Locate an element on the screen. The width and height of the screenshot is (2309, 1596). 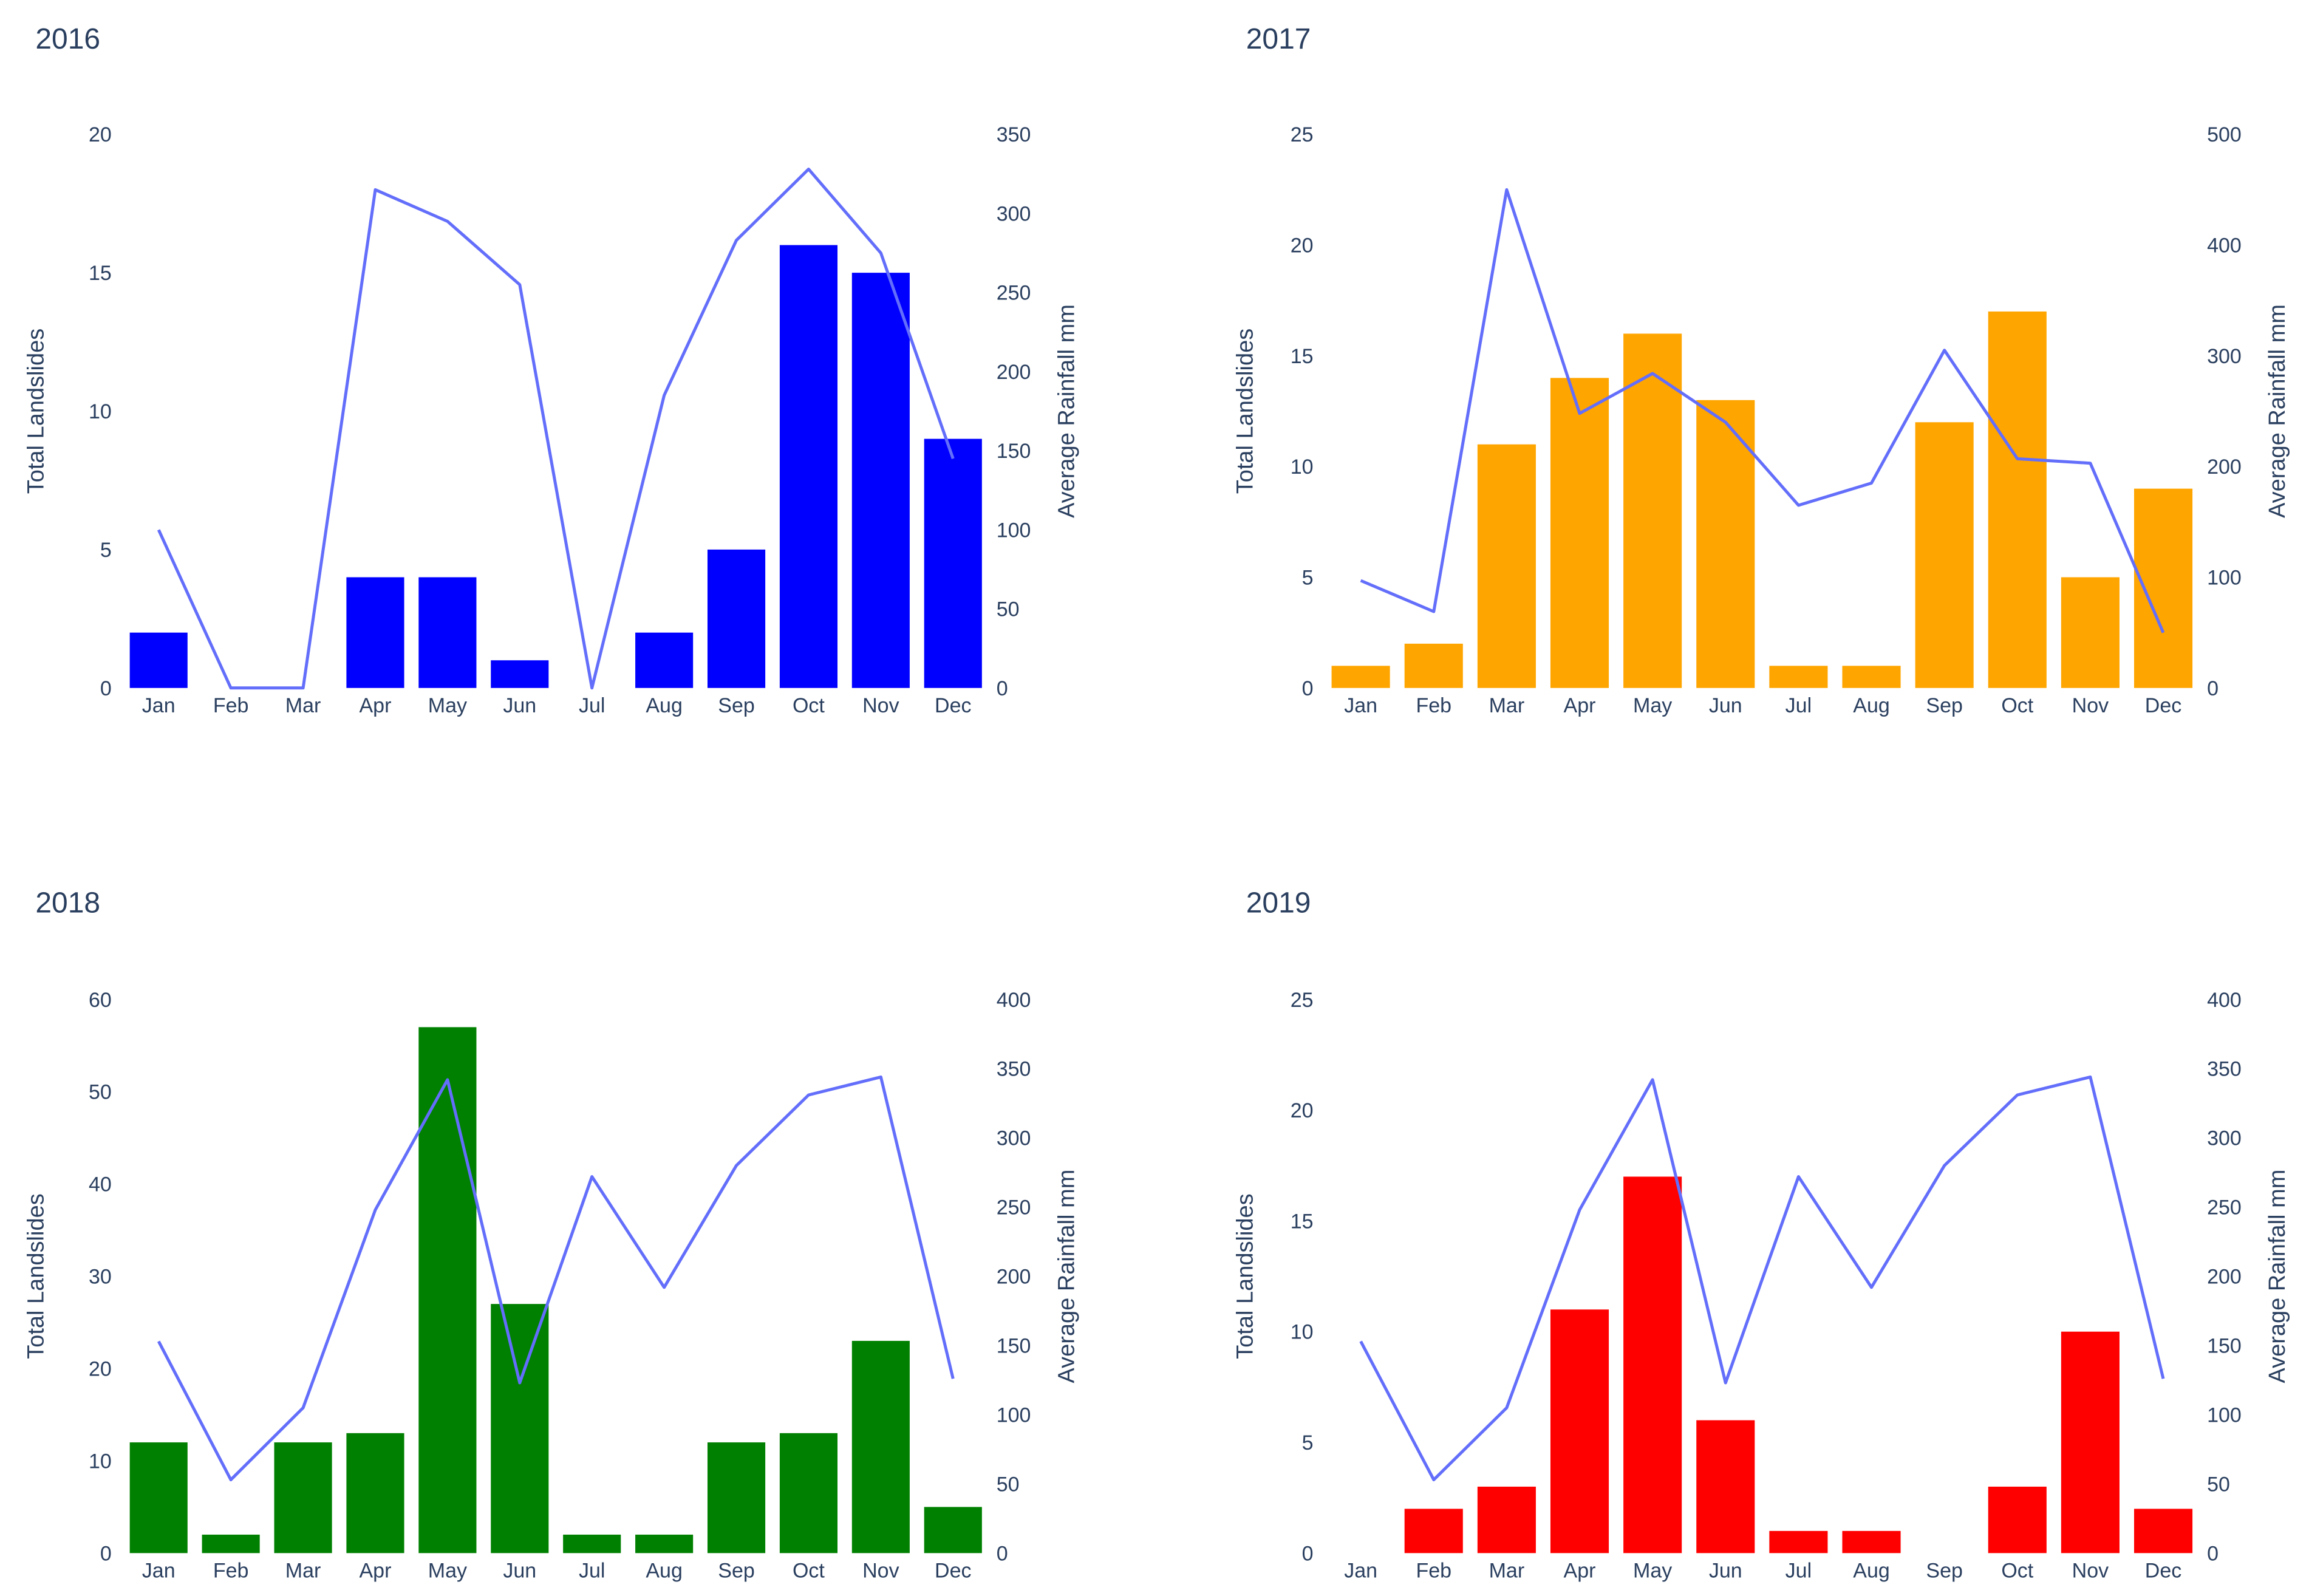
y2-tick-label: 50 is located at coordinates (1008, 610).